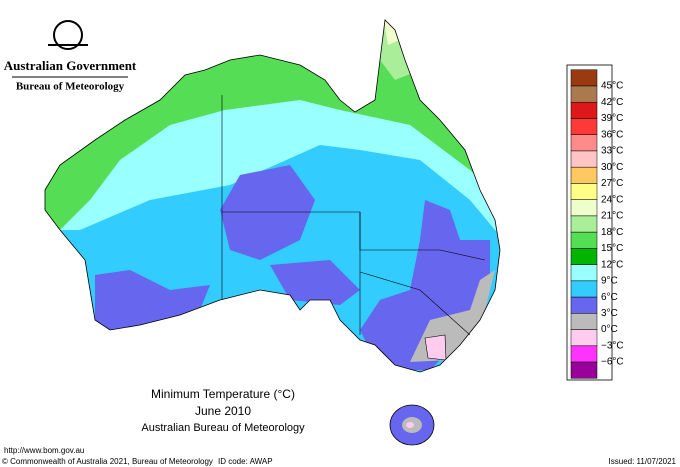  I want to click on tasmania-coast, so click(412, 425).